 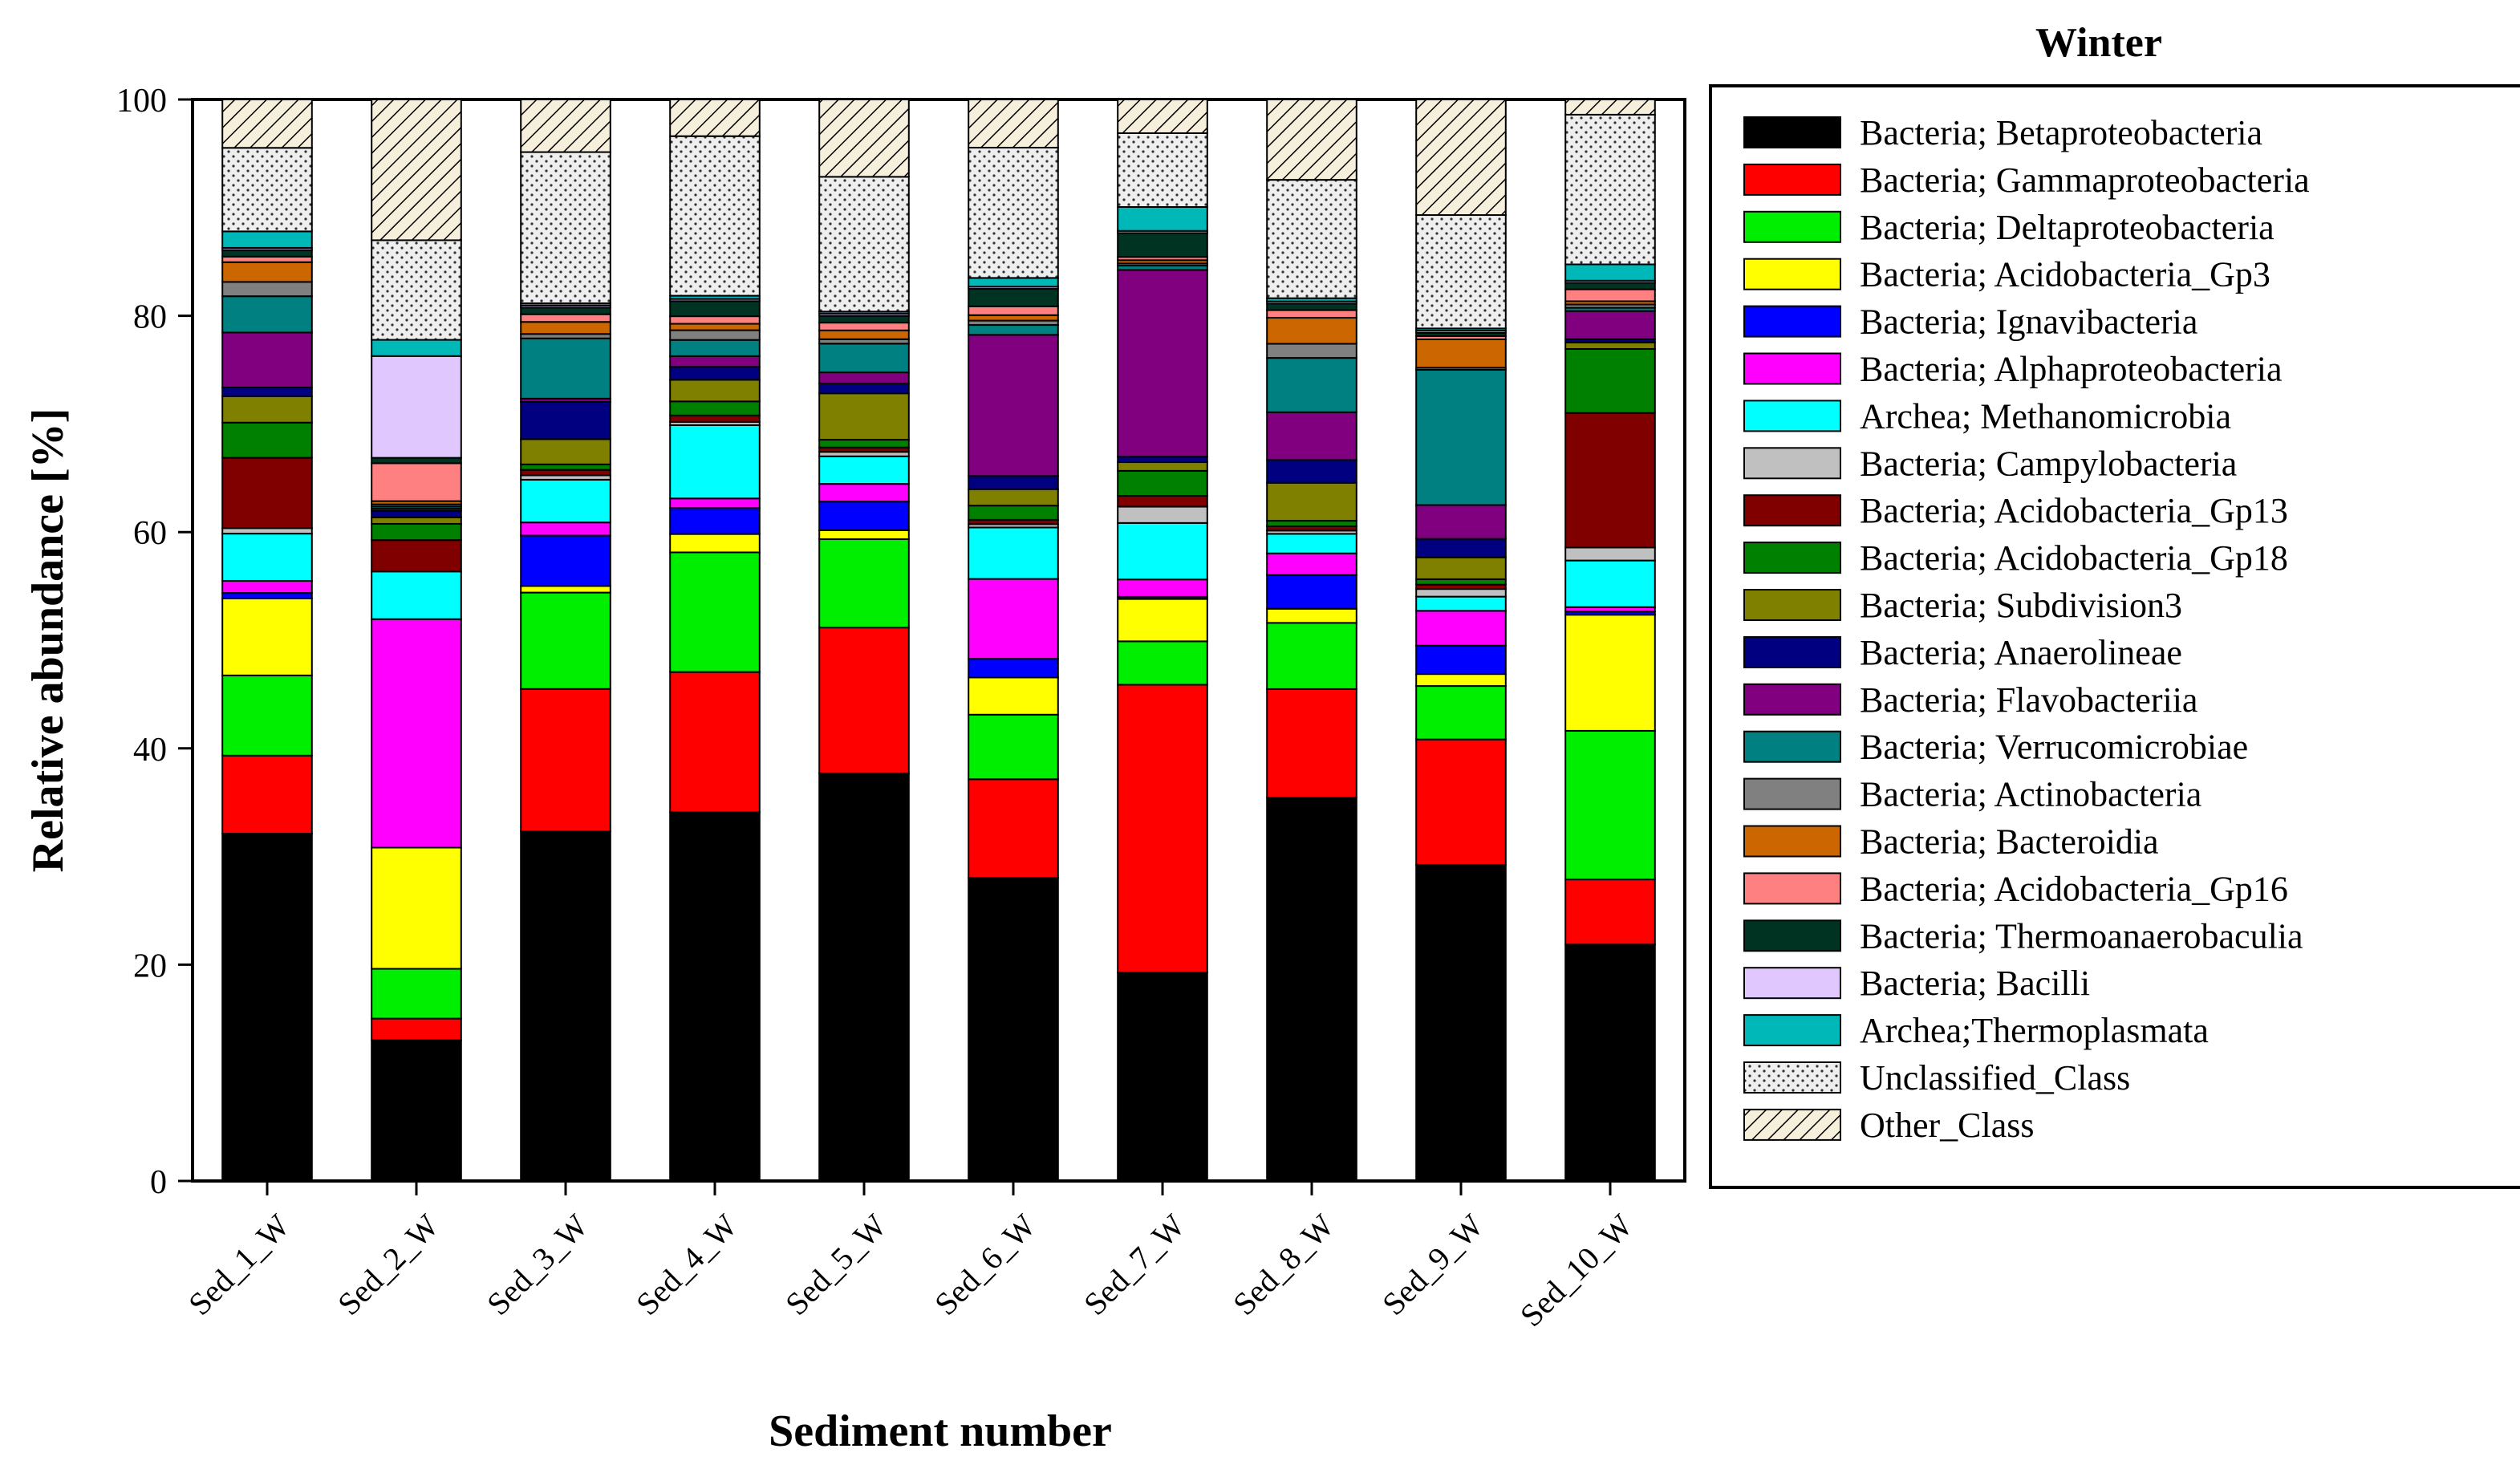 I want to click on x-tick-label: Sed_4_W, so click(x=687, y=1264).